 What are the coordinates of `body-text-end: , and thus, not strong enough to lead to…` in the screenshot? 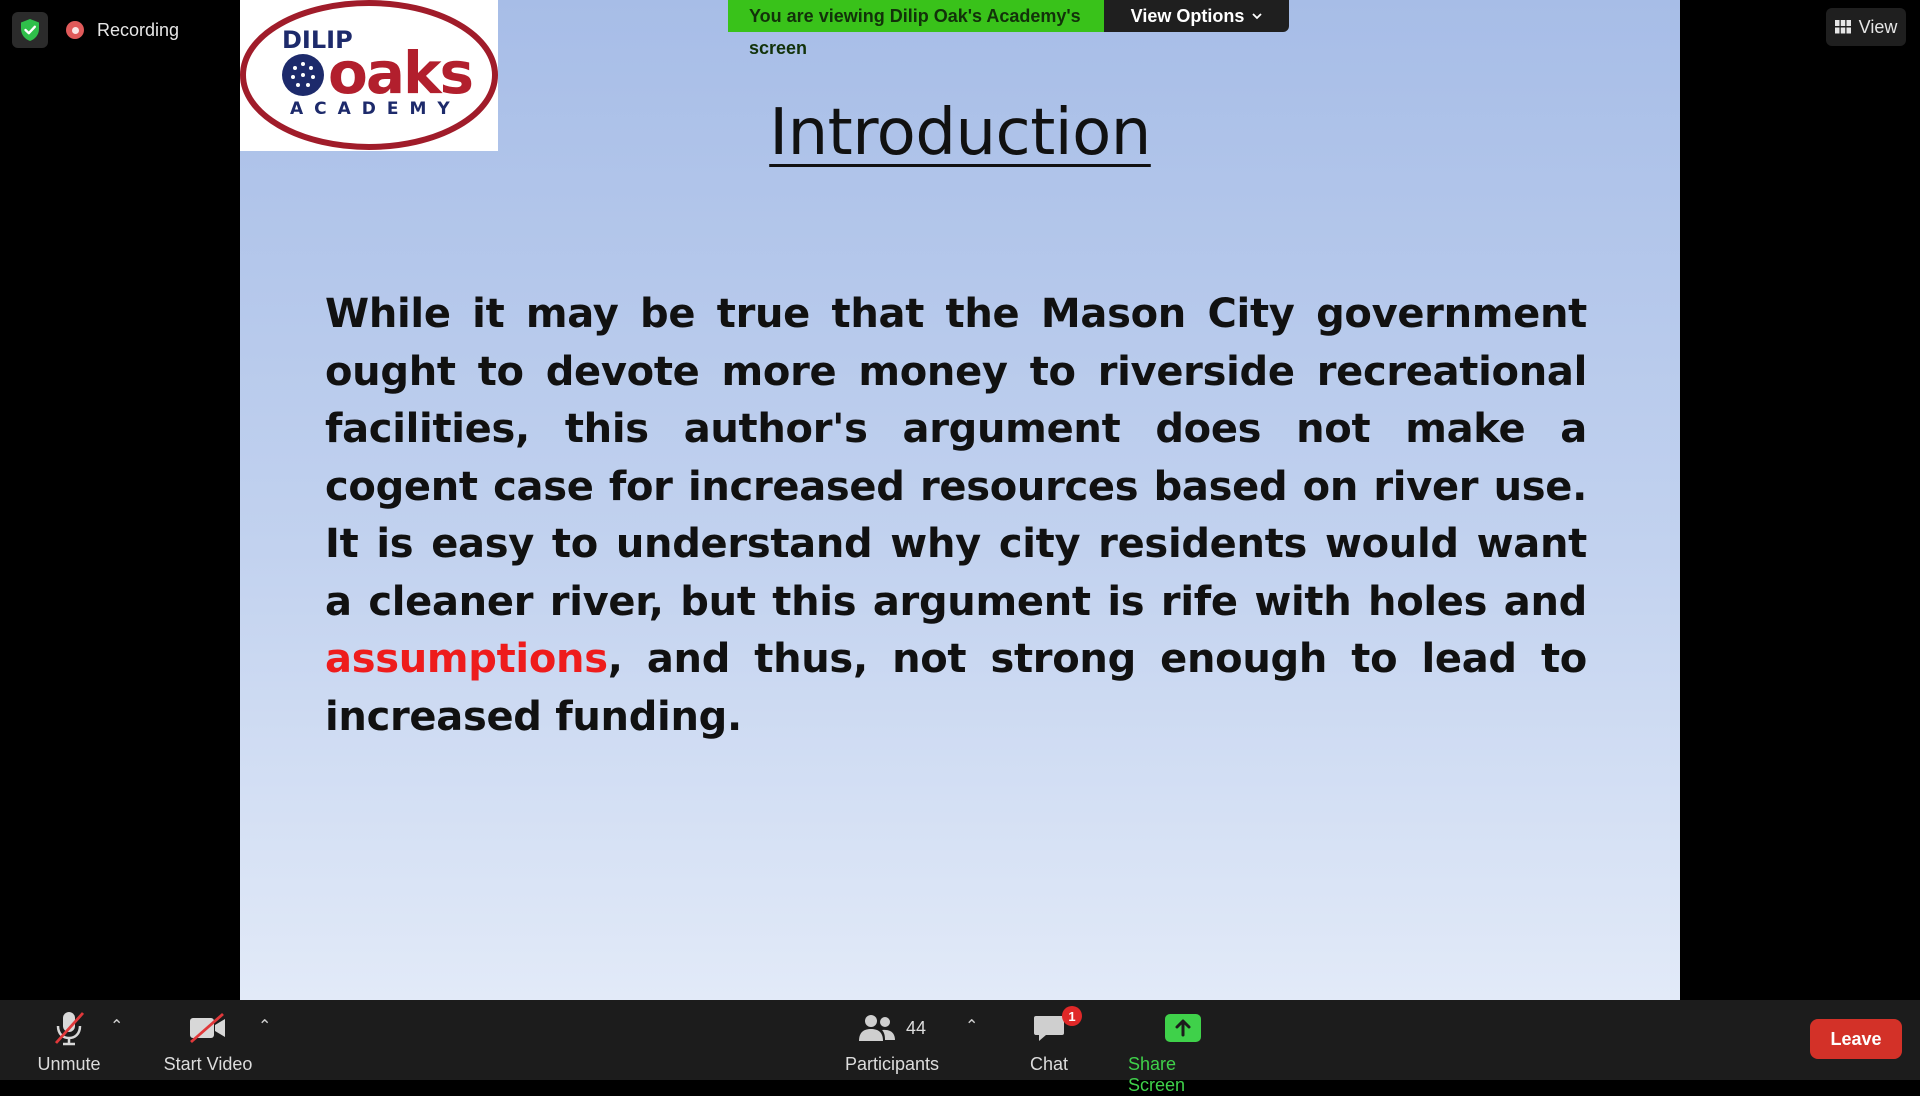 It's located at (956, 688).